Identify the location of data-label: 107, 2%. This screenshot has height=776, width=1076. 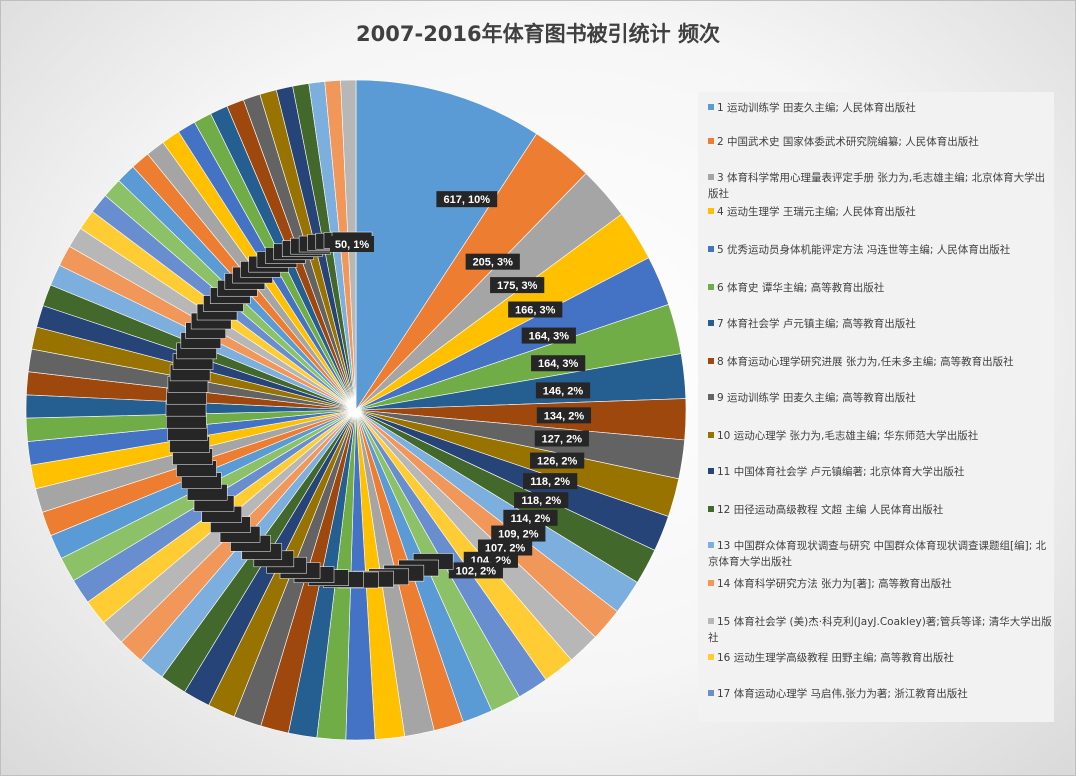
(505, 549).